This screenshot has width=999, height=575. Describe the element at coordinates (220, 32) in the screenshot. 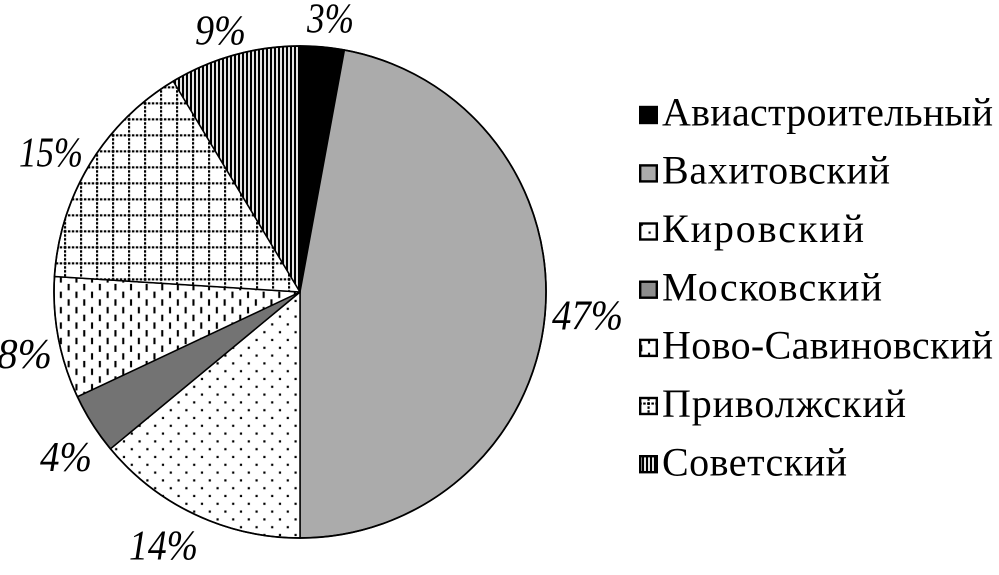

I see `svg-text: 9%` at that location.